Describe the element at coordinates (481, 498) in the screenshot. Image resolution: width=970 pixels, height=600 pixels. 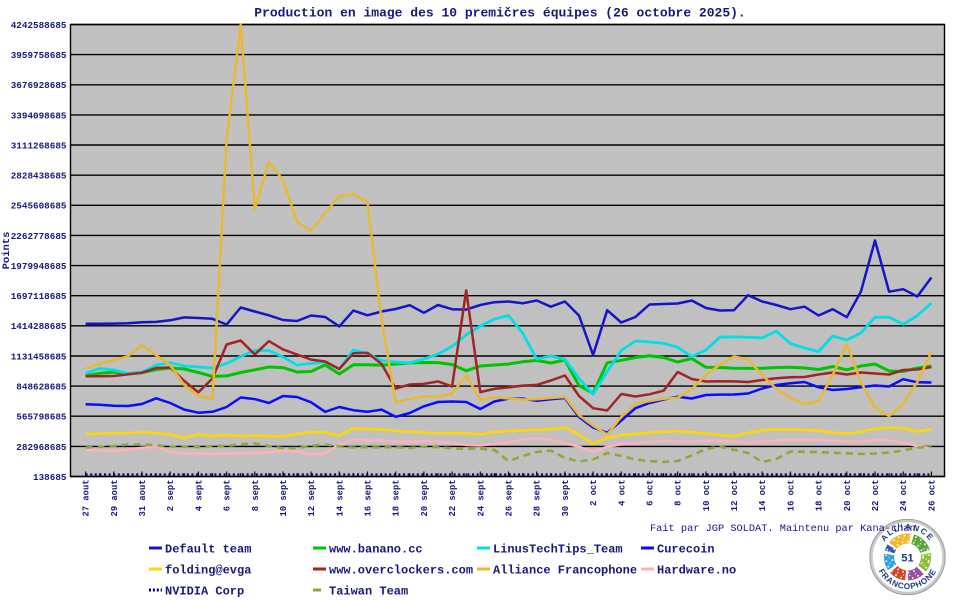
I see `svg-text: 24 sept` at that location.